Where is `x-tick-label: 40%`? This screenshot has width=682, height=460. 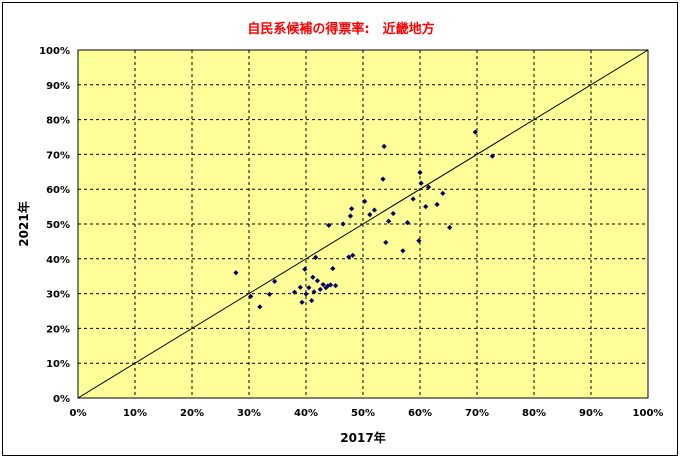 x-tick-label: 40% is located at coordinates (306, 413).